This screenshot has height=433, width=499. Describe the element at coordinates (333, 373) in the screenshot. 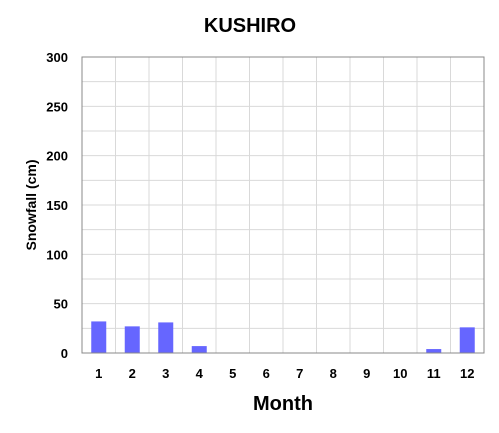

I see `x-tick-label: 8` at that location.